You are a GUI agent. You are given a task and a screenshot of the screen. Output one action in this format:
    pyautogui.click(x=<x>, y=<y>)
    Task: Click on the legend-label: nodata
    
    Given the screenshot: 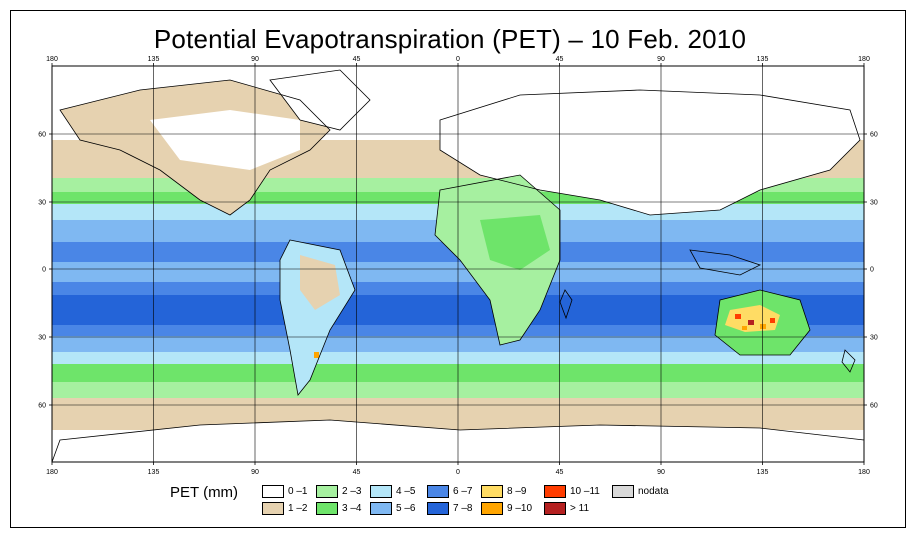 What is the action you would take?
    pyautogui.click(x=653, y=491)
    